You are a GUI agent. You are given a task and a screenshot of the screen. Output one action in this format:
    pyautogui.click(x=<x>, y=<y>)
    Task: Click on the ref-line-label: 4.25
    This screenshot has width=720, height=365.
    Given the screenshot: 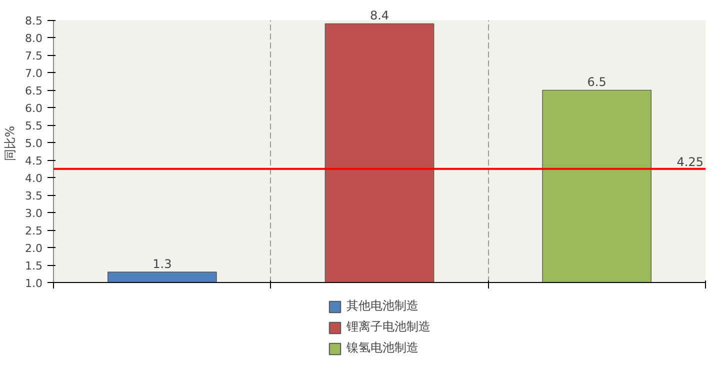 What is the action you would take?
    pyautogui.click(x=690, y=161)
    